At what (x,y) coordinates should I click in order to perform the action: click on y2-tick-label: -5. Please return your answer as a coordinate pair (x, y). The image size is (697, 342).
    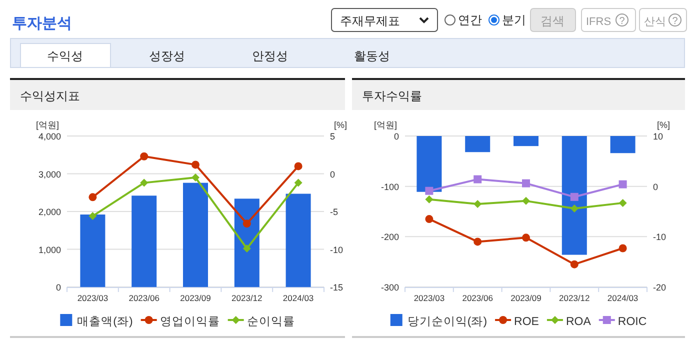
    Looking at the image, I should click on (334, 212).